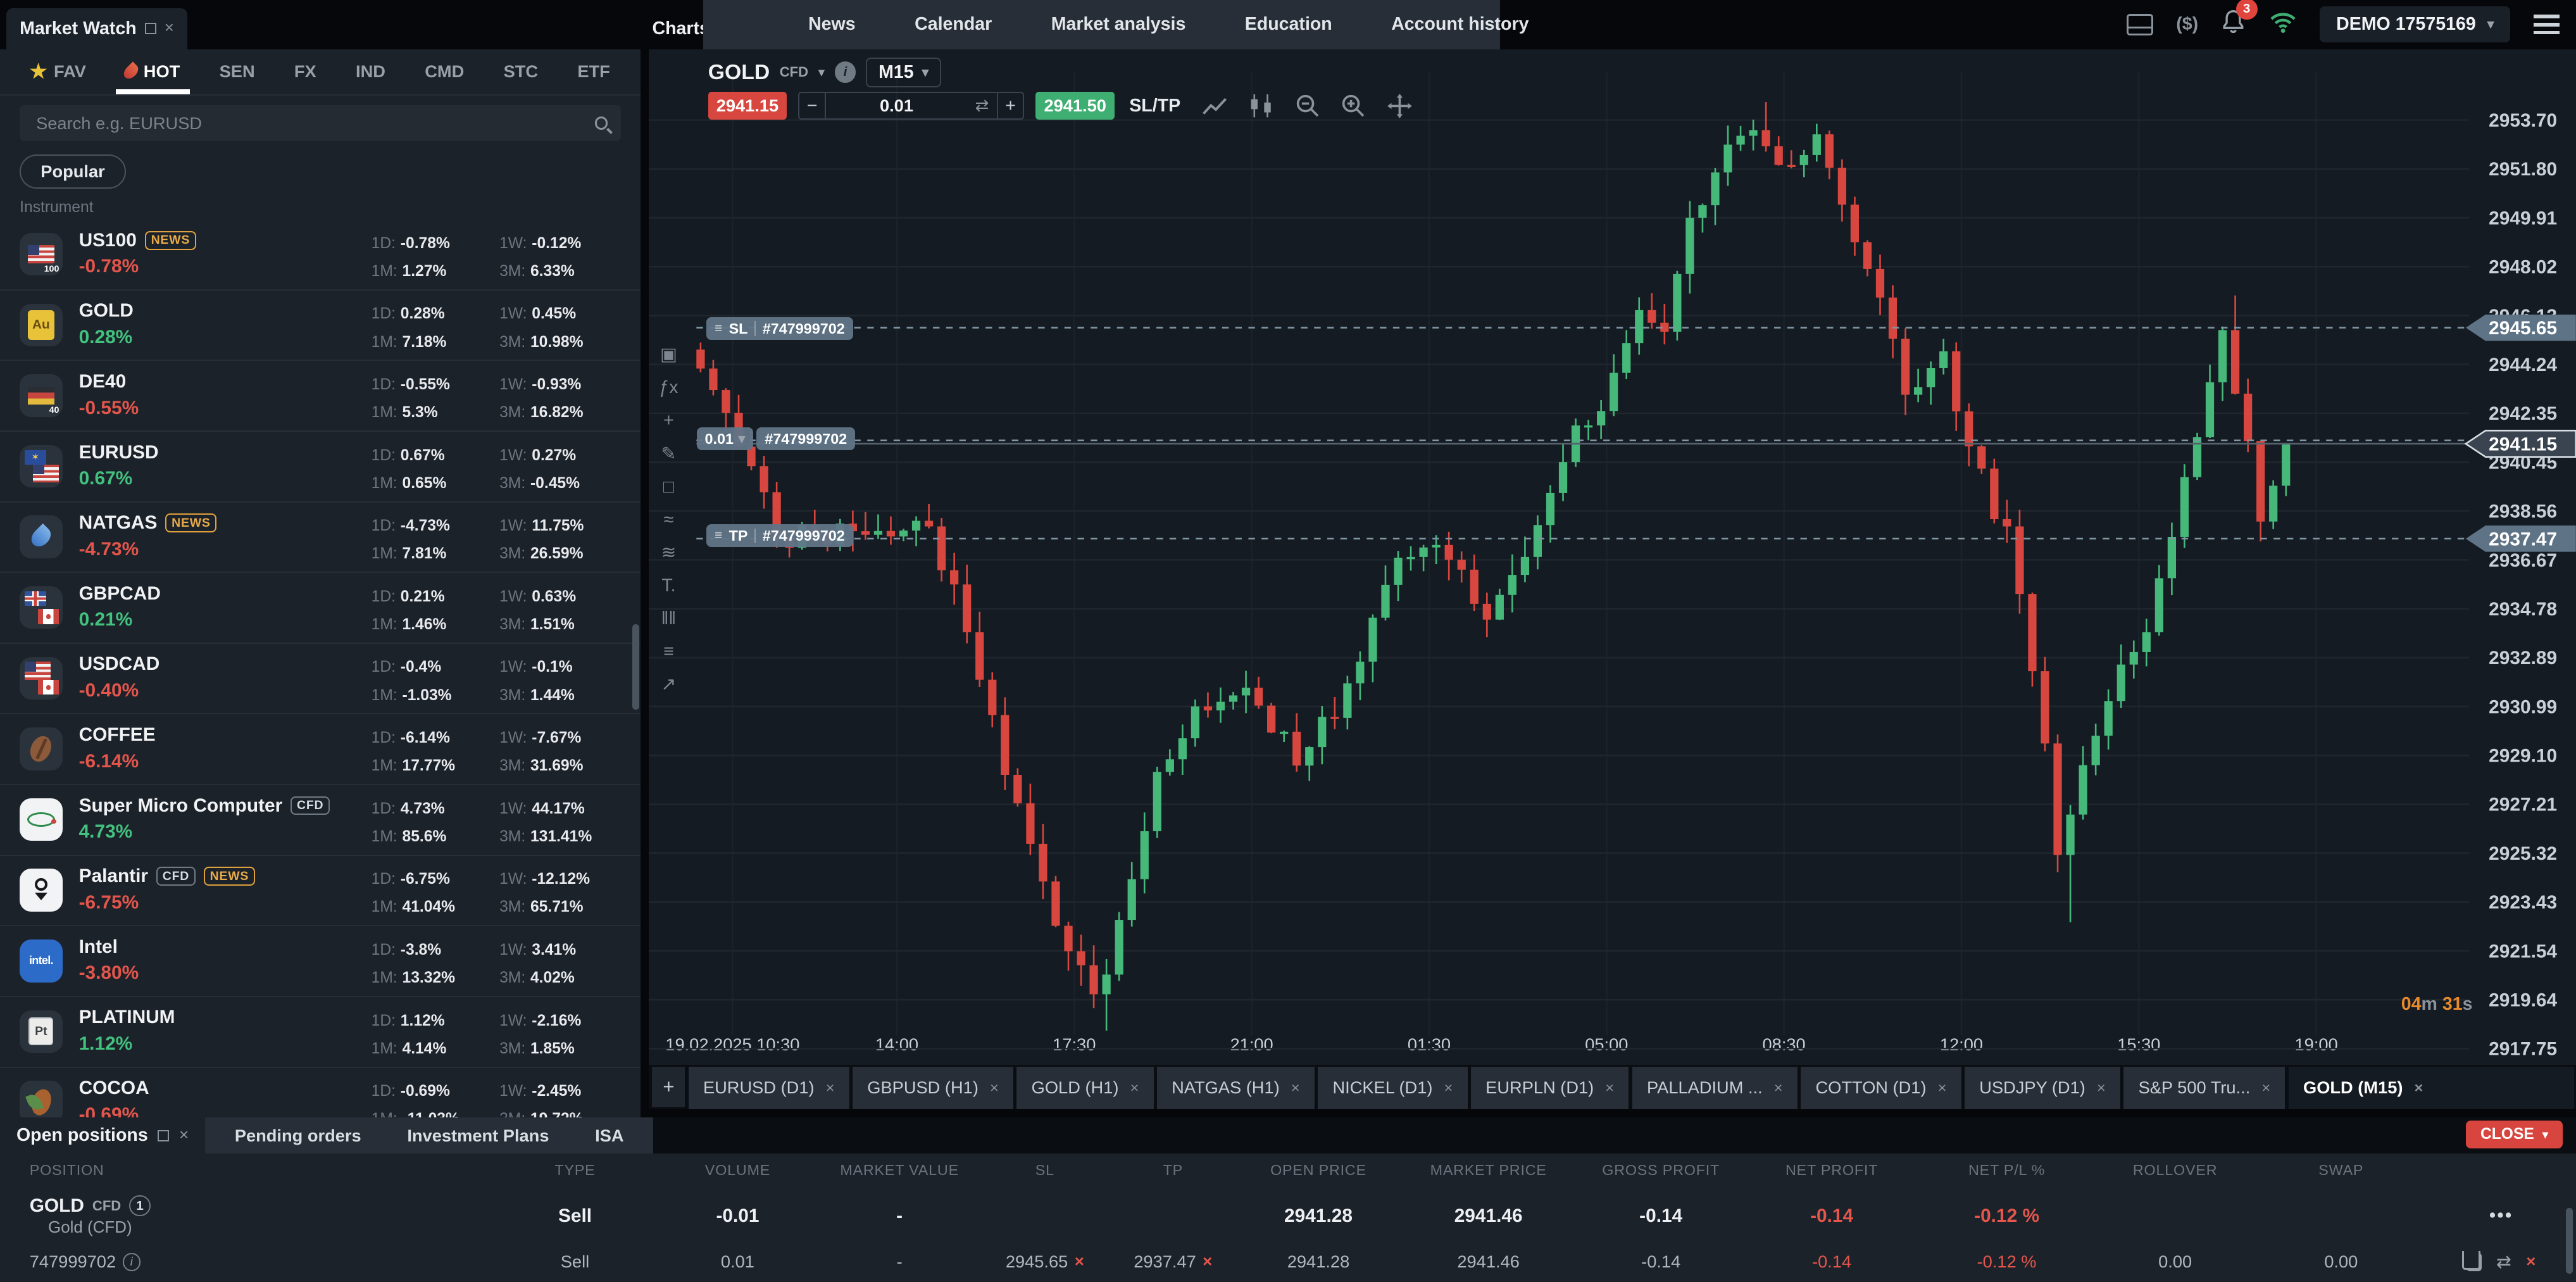  Describe the element at coordinates (669, 453) in the screenshot. I see `draw-icon: ✎` at that location.